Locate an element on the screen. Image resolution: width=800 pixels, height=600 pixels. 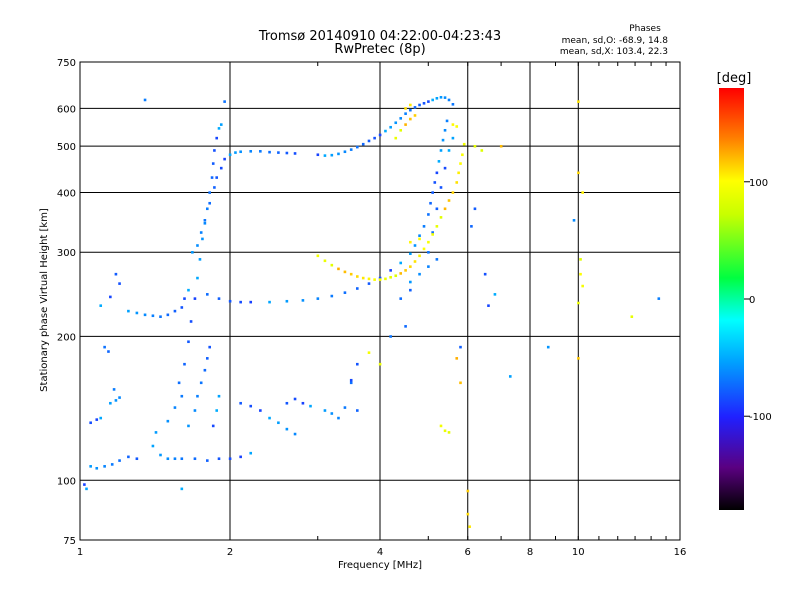
y-axis-ticks: 75 100 200 300 400 500 600 750 is located at coordinates (66, 302).